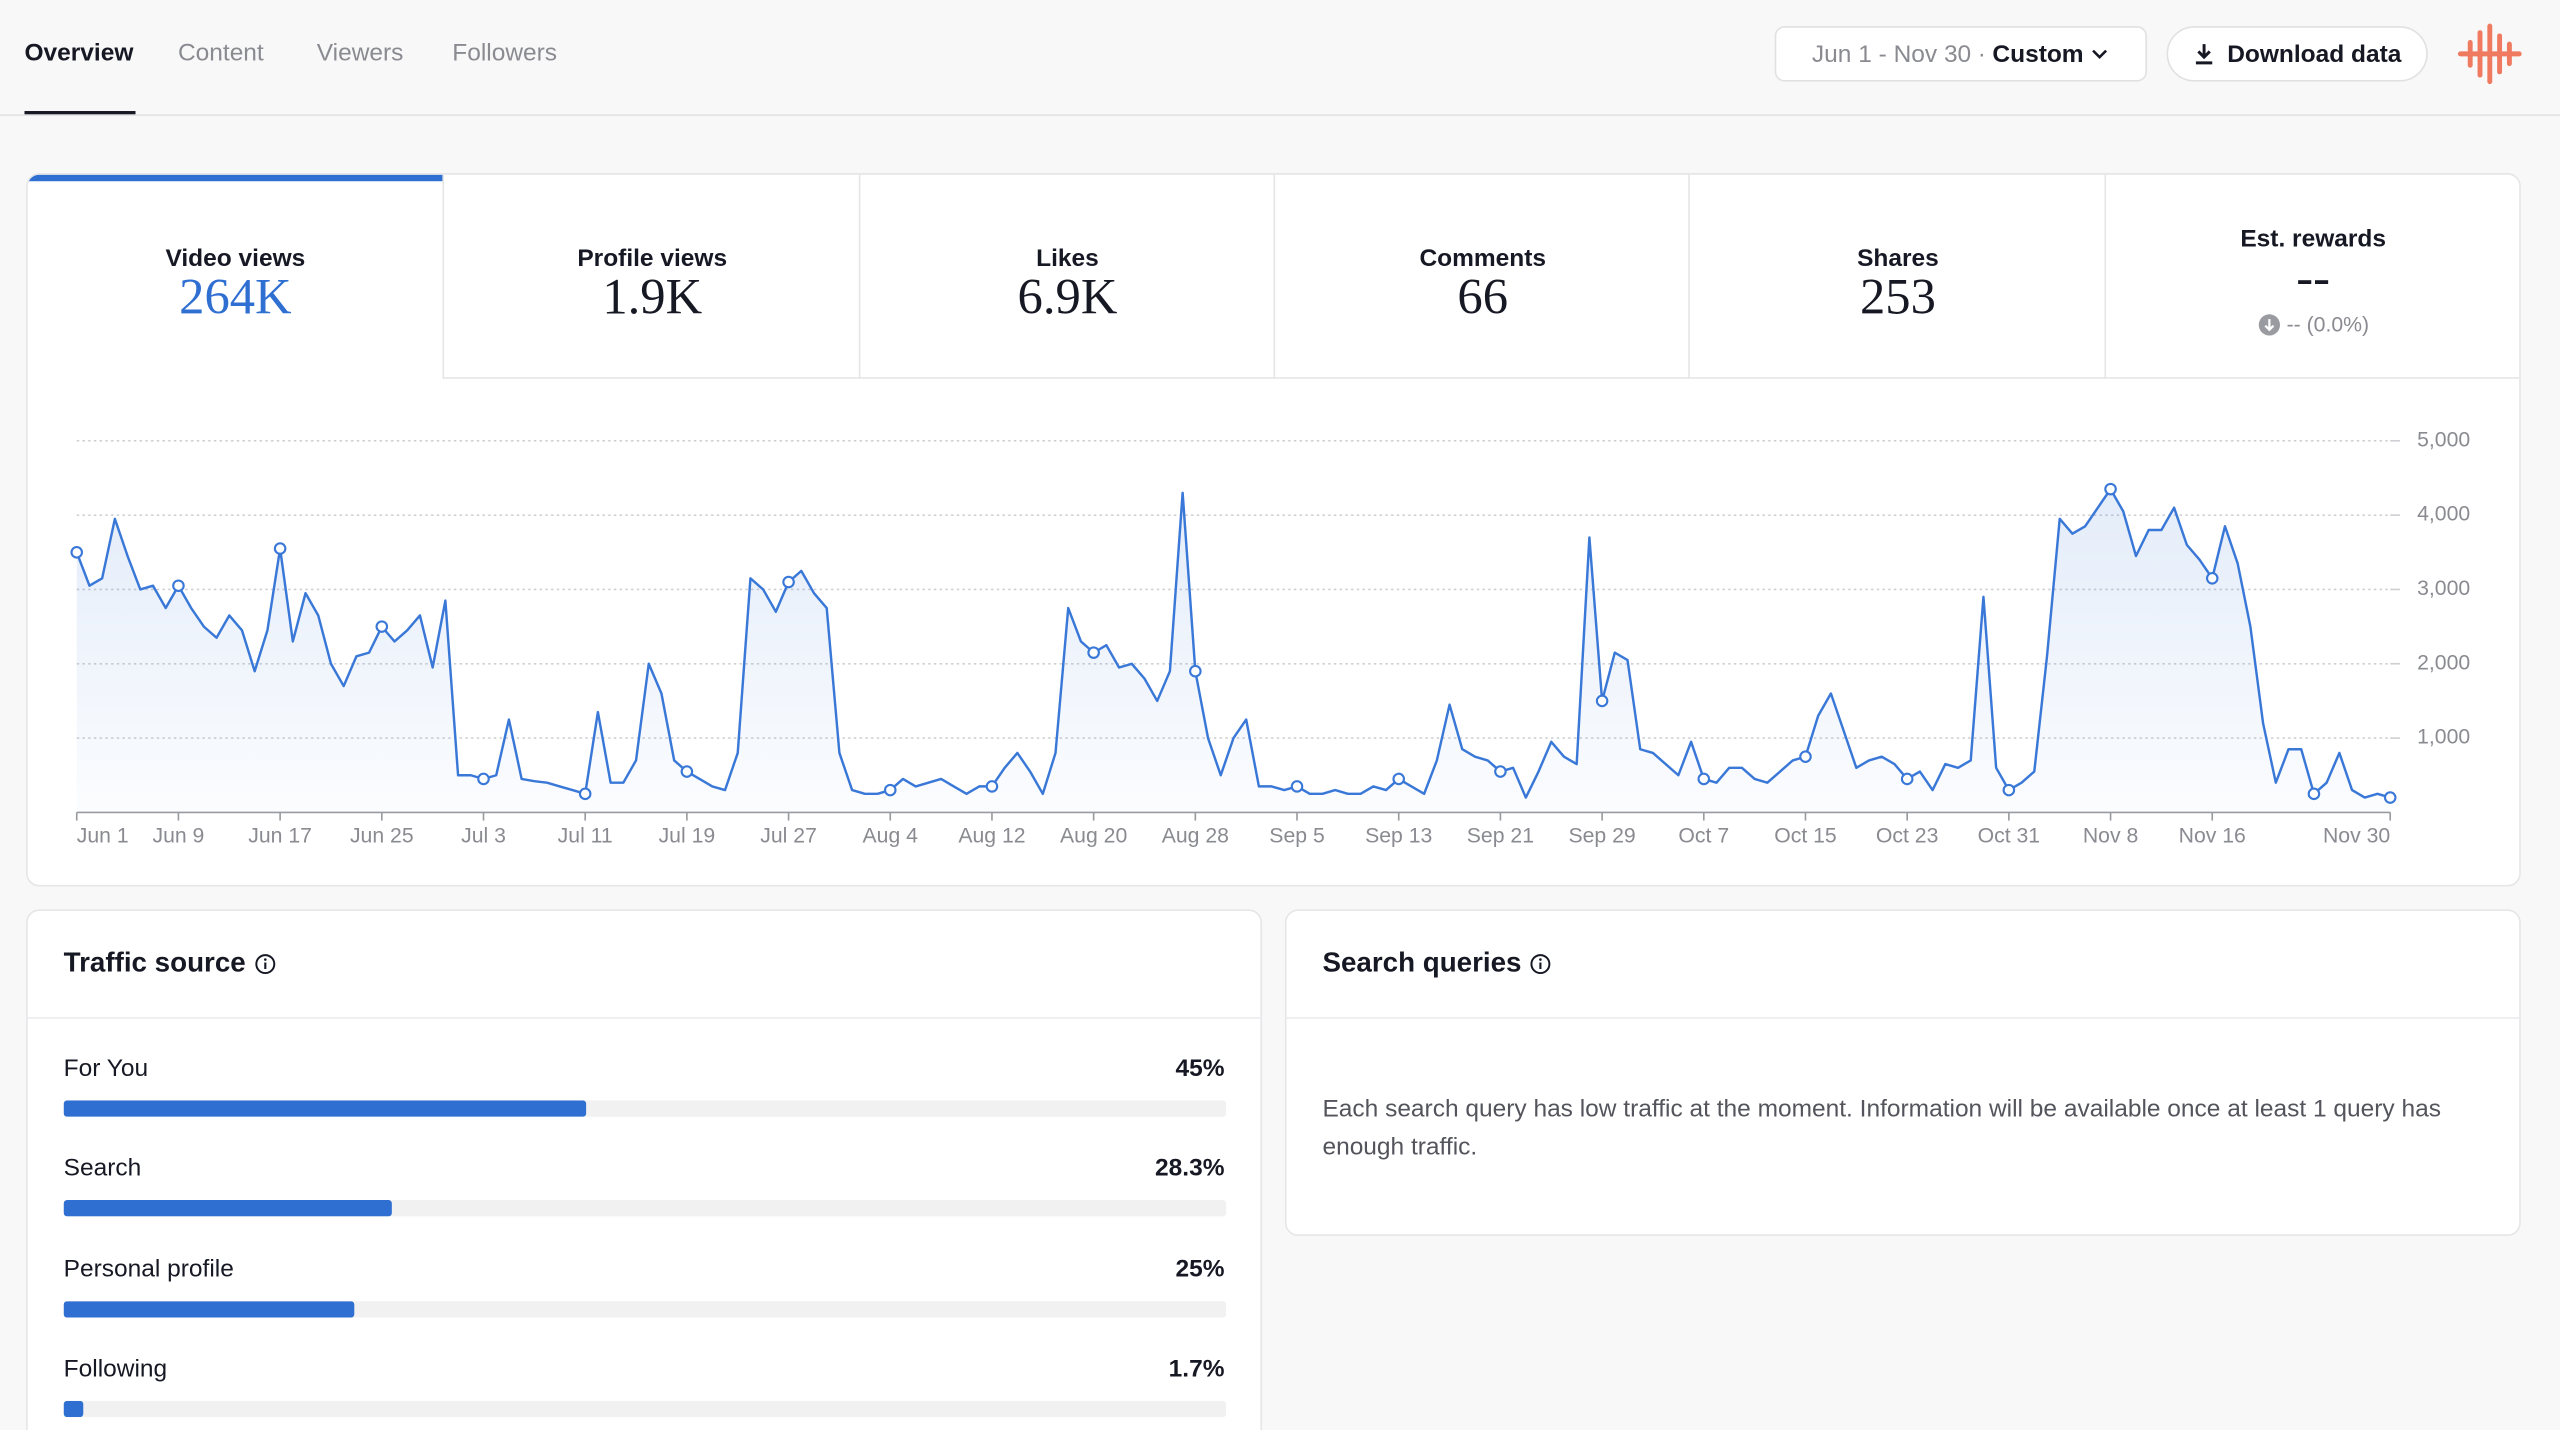 This screenshot has height=1430, width=2560. I want to click on y-tick-label: 4,000, so click(2443, 514).